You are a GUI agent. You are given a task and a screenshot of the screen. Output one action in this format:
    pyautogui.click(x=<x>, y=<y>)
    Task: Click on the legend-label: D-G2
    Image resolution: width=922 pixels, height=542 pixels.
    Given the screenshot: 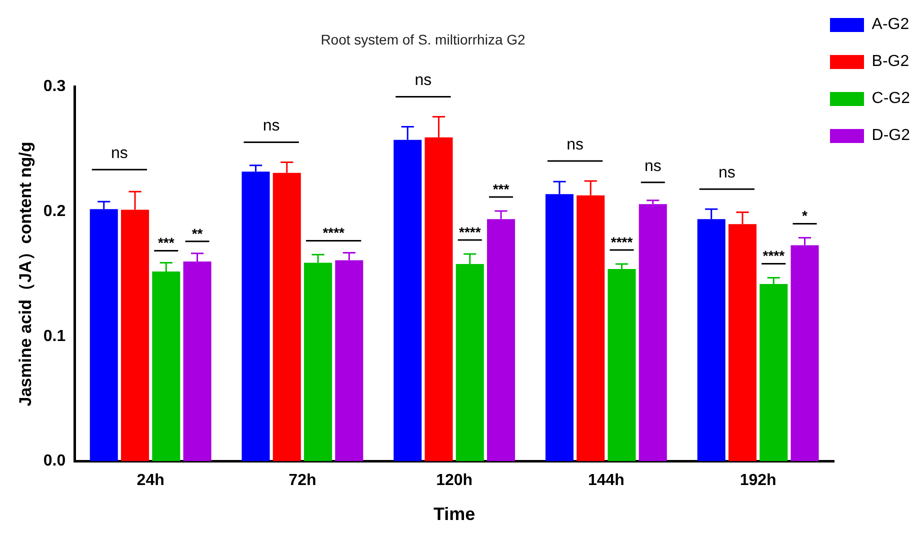 What is the action you would take?
    pyautogui.click(x=891, y=136)
    